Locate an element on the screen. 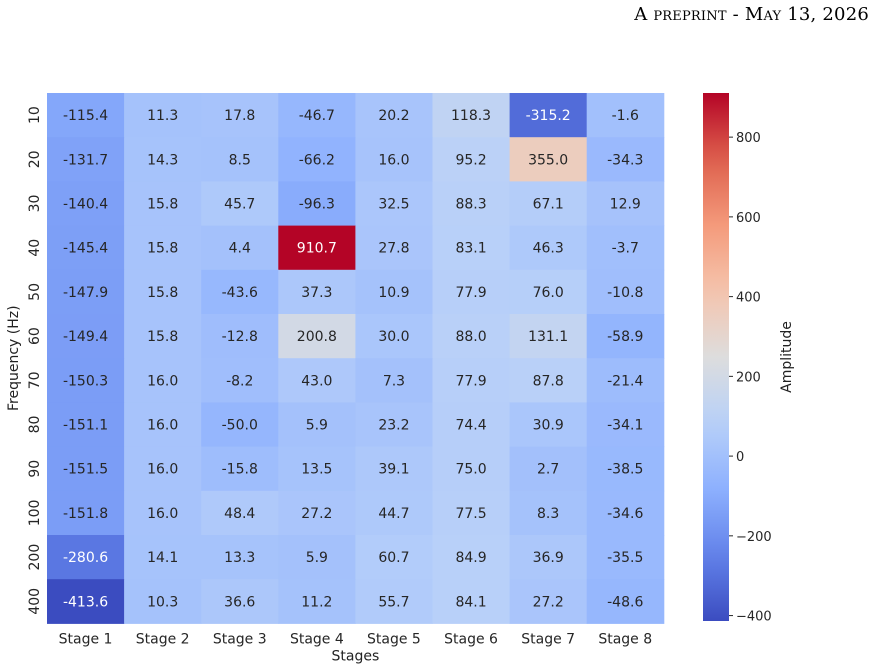 This screenshot has width=885, height=669. x-tick-label: Stage 8 is located at coordinates (625, 639).